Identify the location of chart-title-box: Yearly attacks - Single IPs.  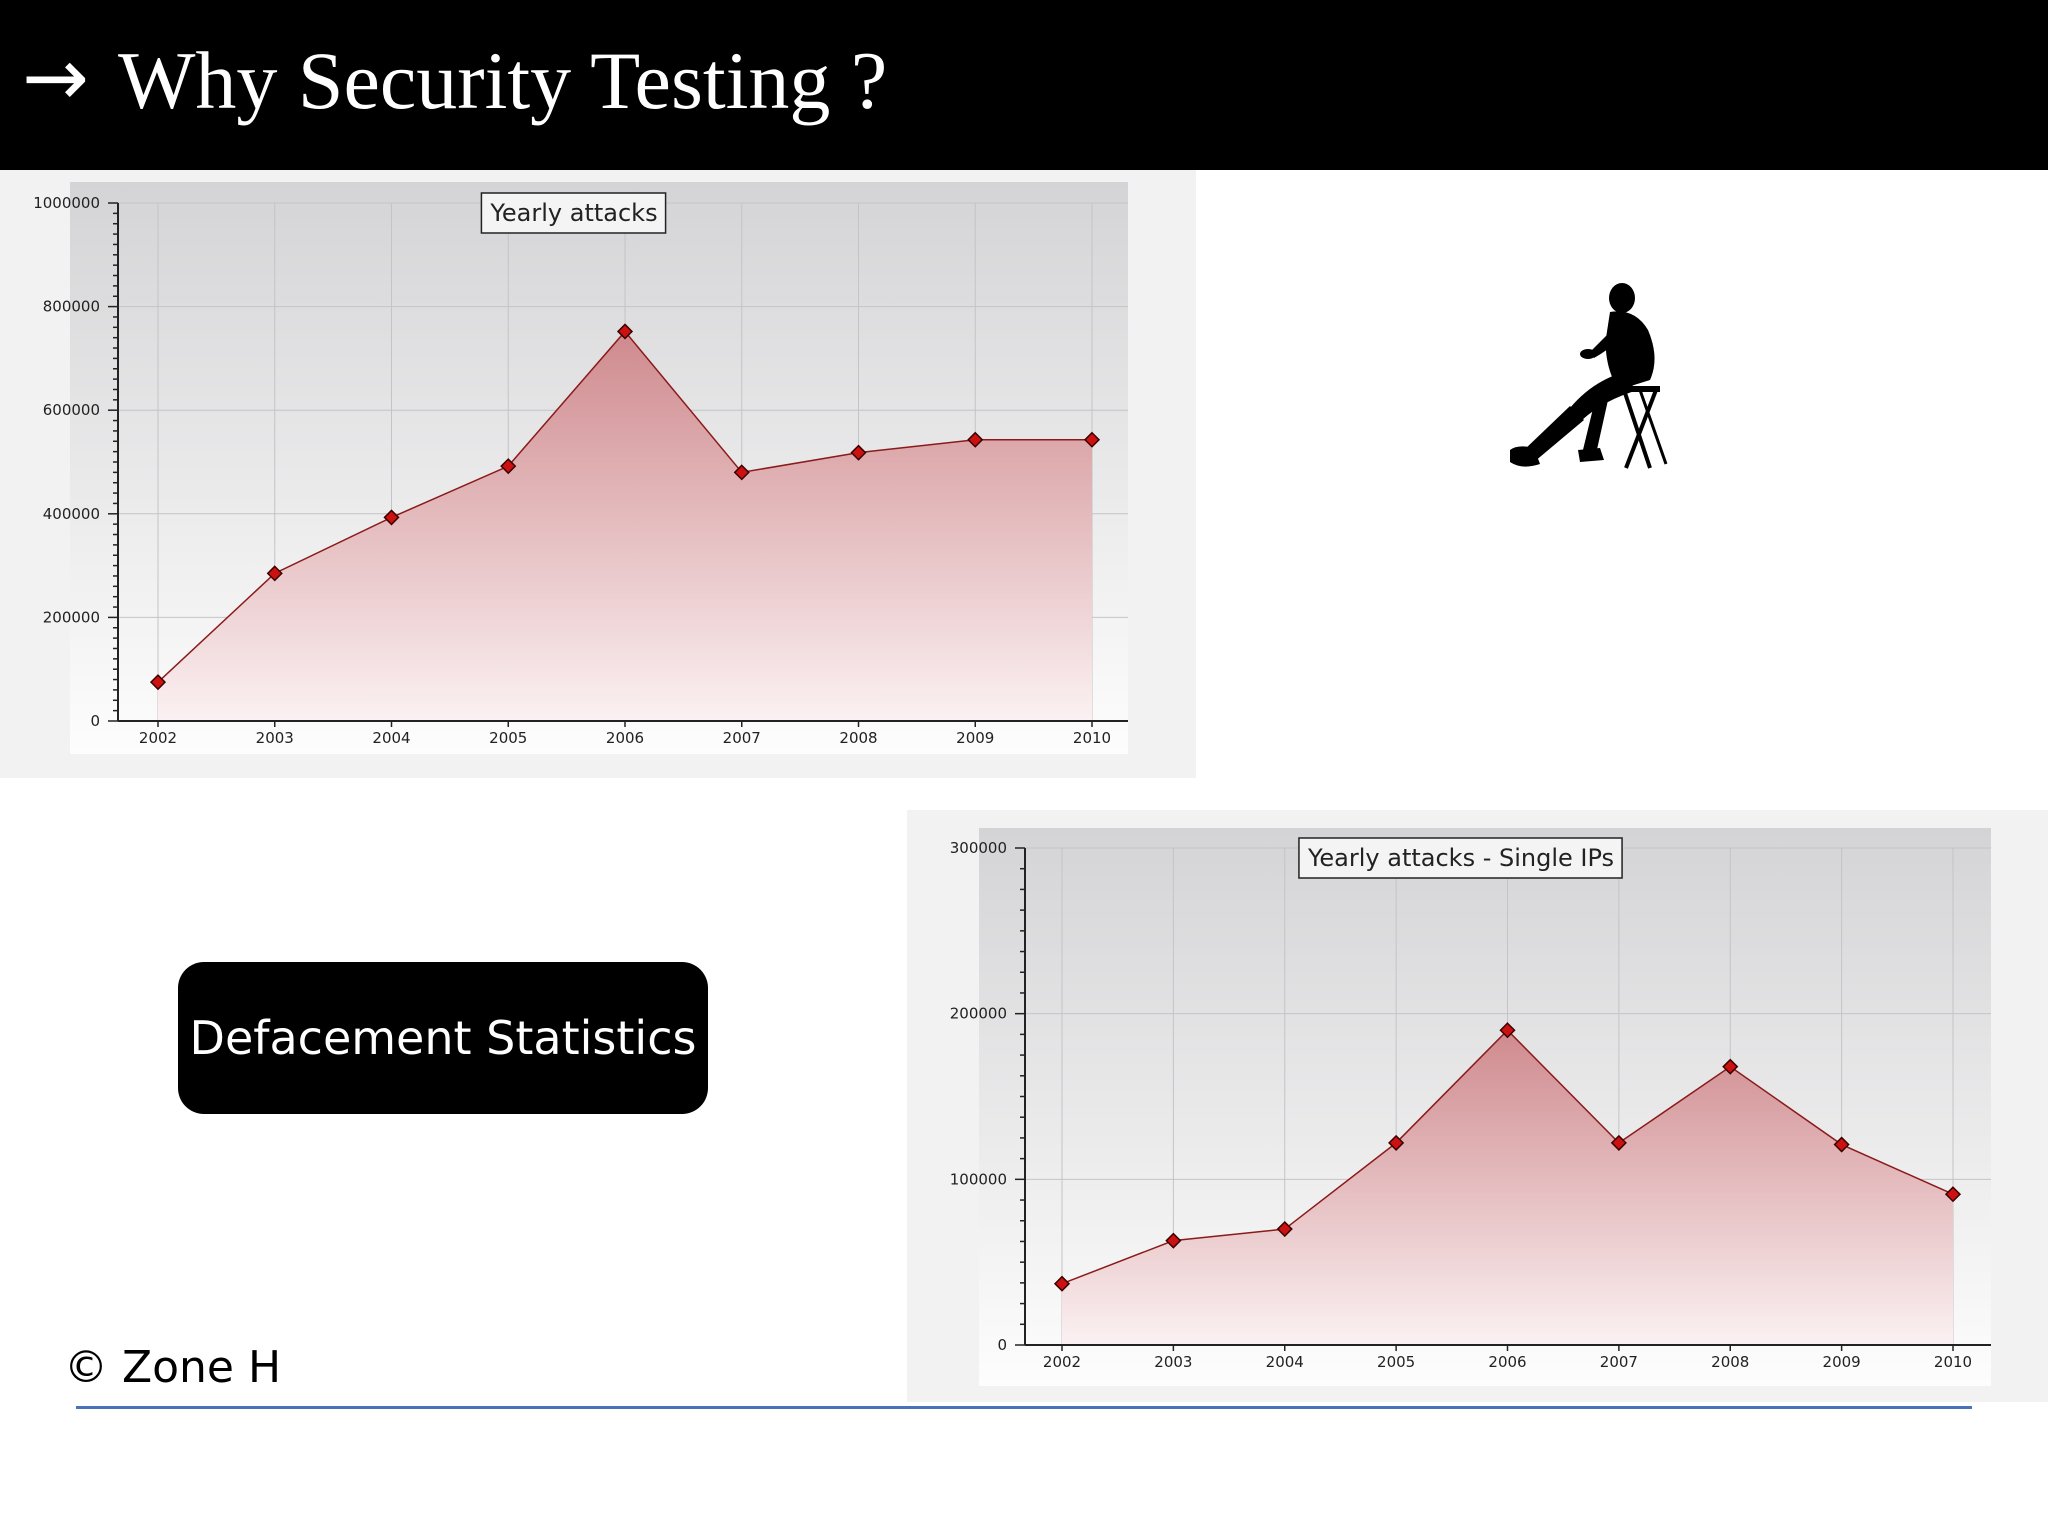
(1460, 858).